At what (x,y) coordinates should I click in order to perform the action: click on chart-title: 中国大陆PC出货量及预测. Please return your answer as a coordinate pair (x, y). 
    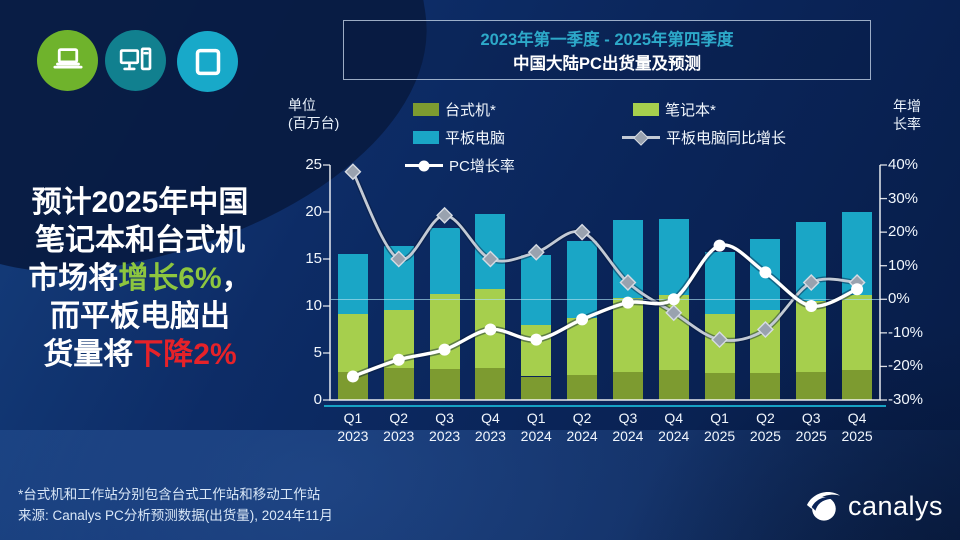
    Looking at the image, I should click on (607, 64).